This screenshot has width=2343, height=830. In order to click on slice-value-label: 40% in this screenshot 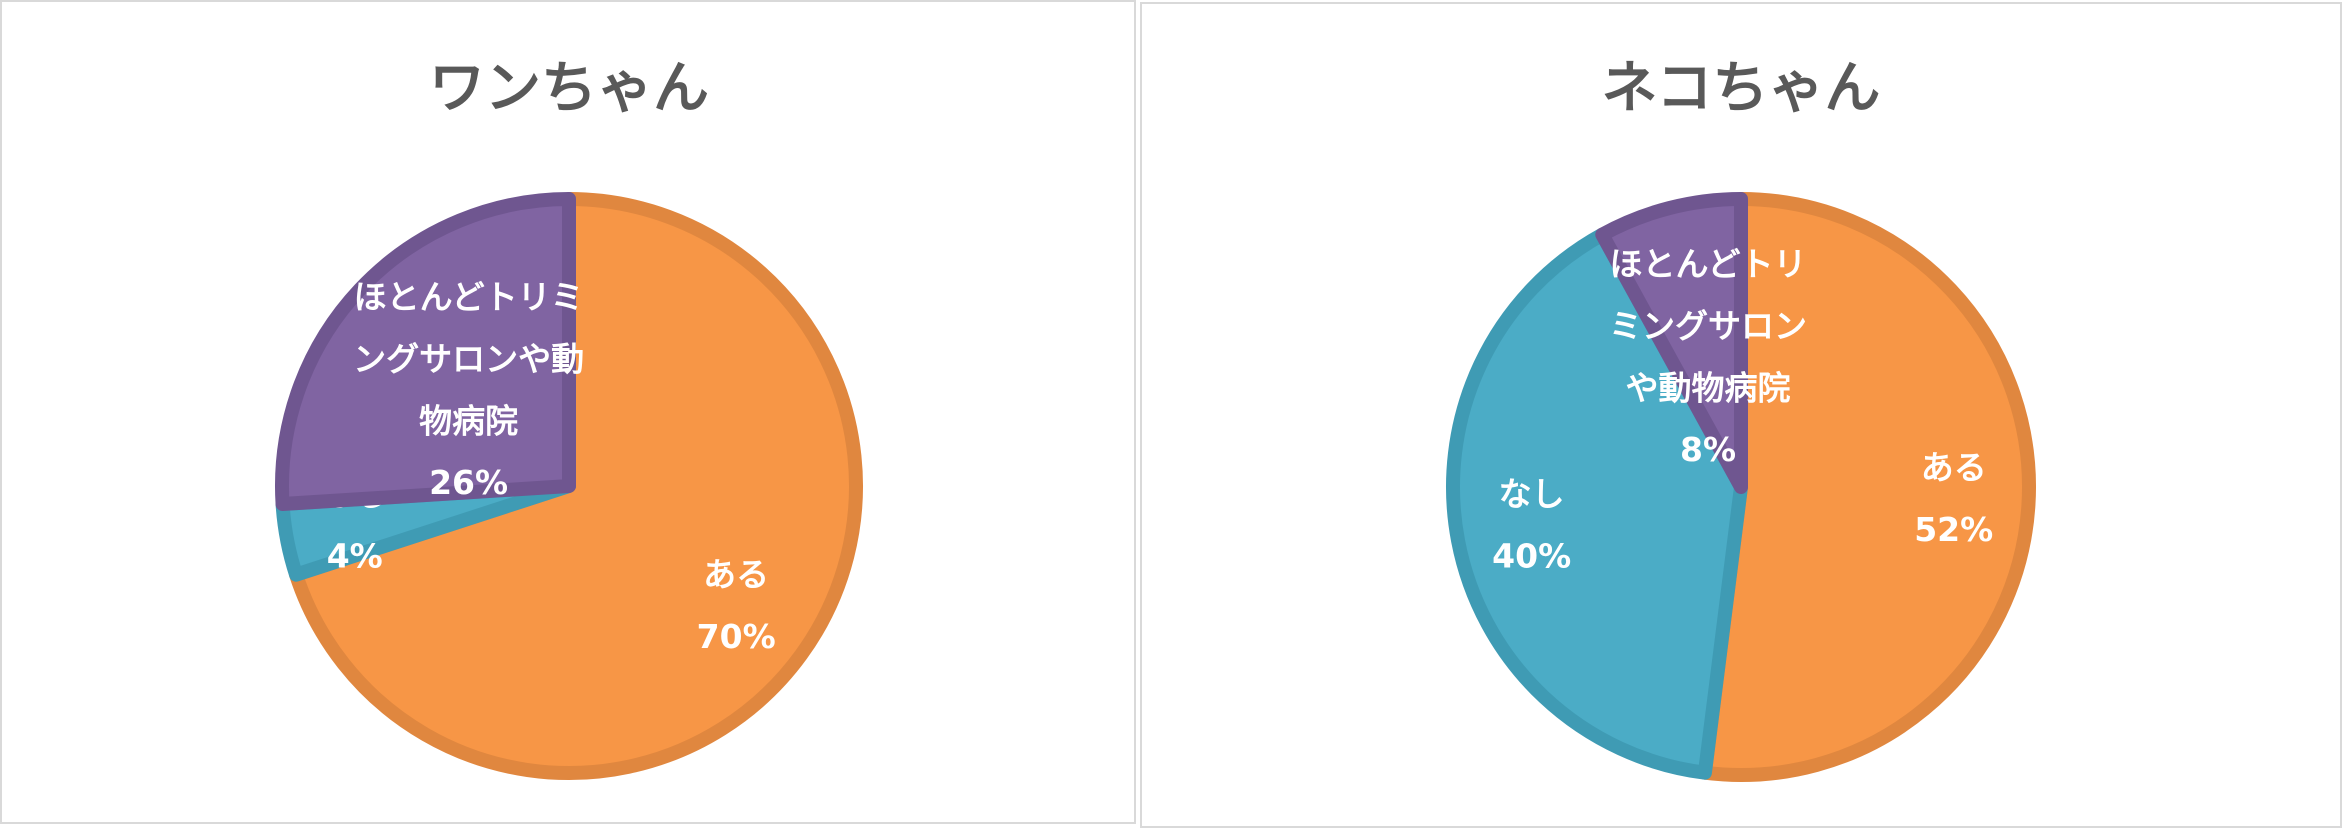, I will do `click(1531, 555)`.